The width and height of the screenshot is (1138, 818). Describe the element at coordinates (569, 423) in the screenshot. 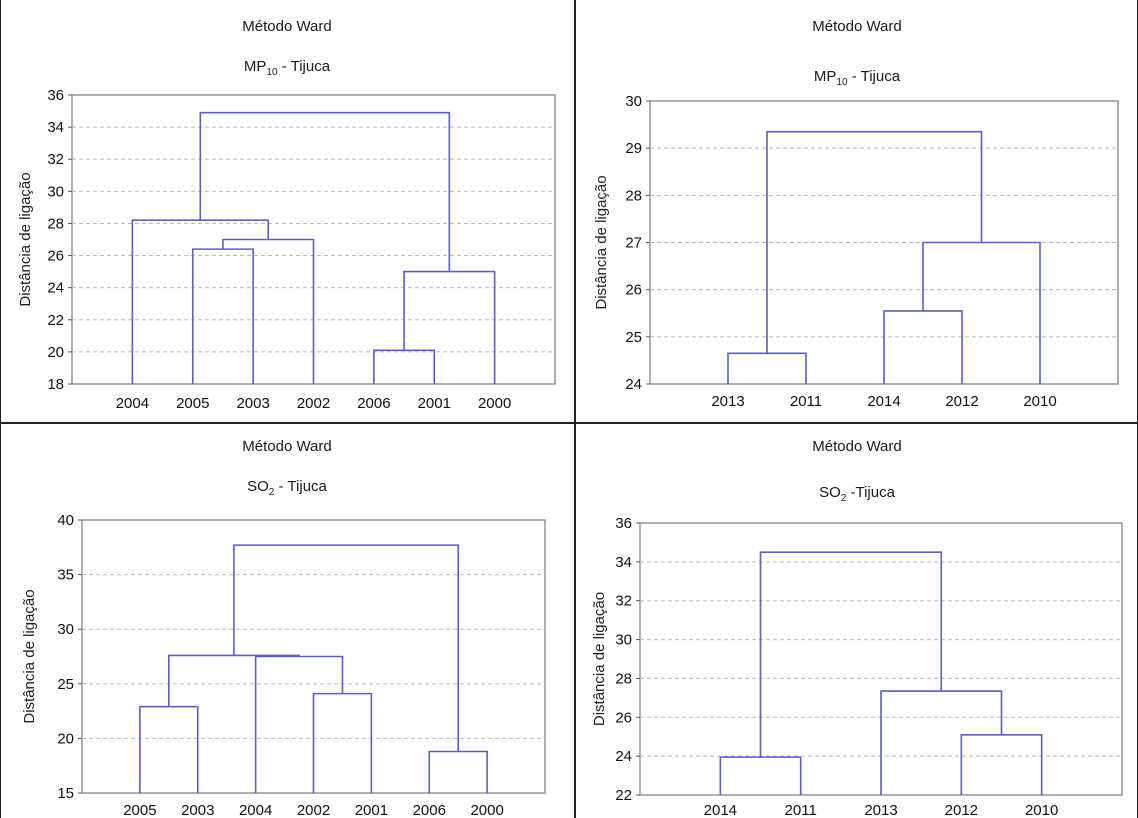

I see `horizontal-divider` at that location.